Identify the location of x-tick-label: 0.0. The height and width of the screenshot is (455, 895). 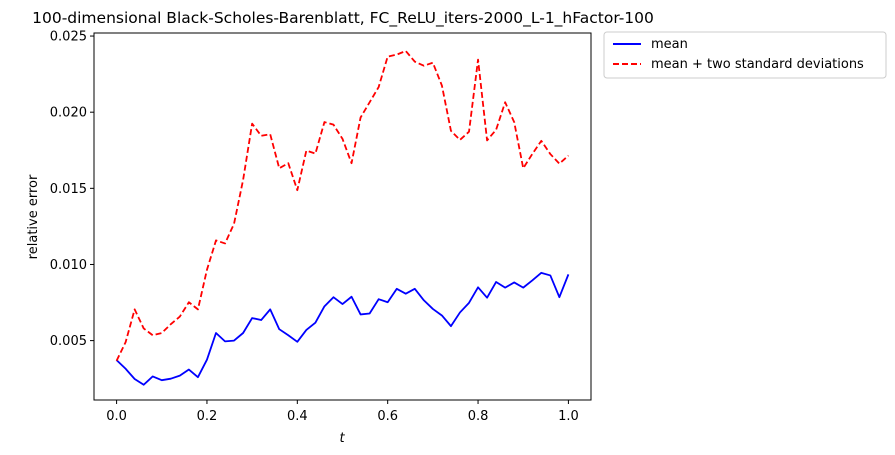
(116, 416).